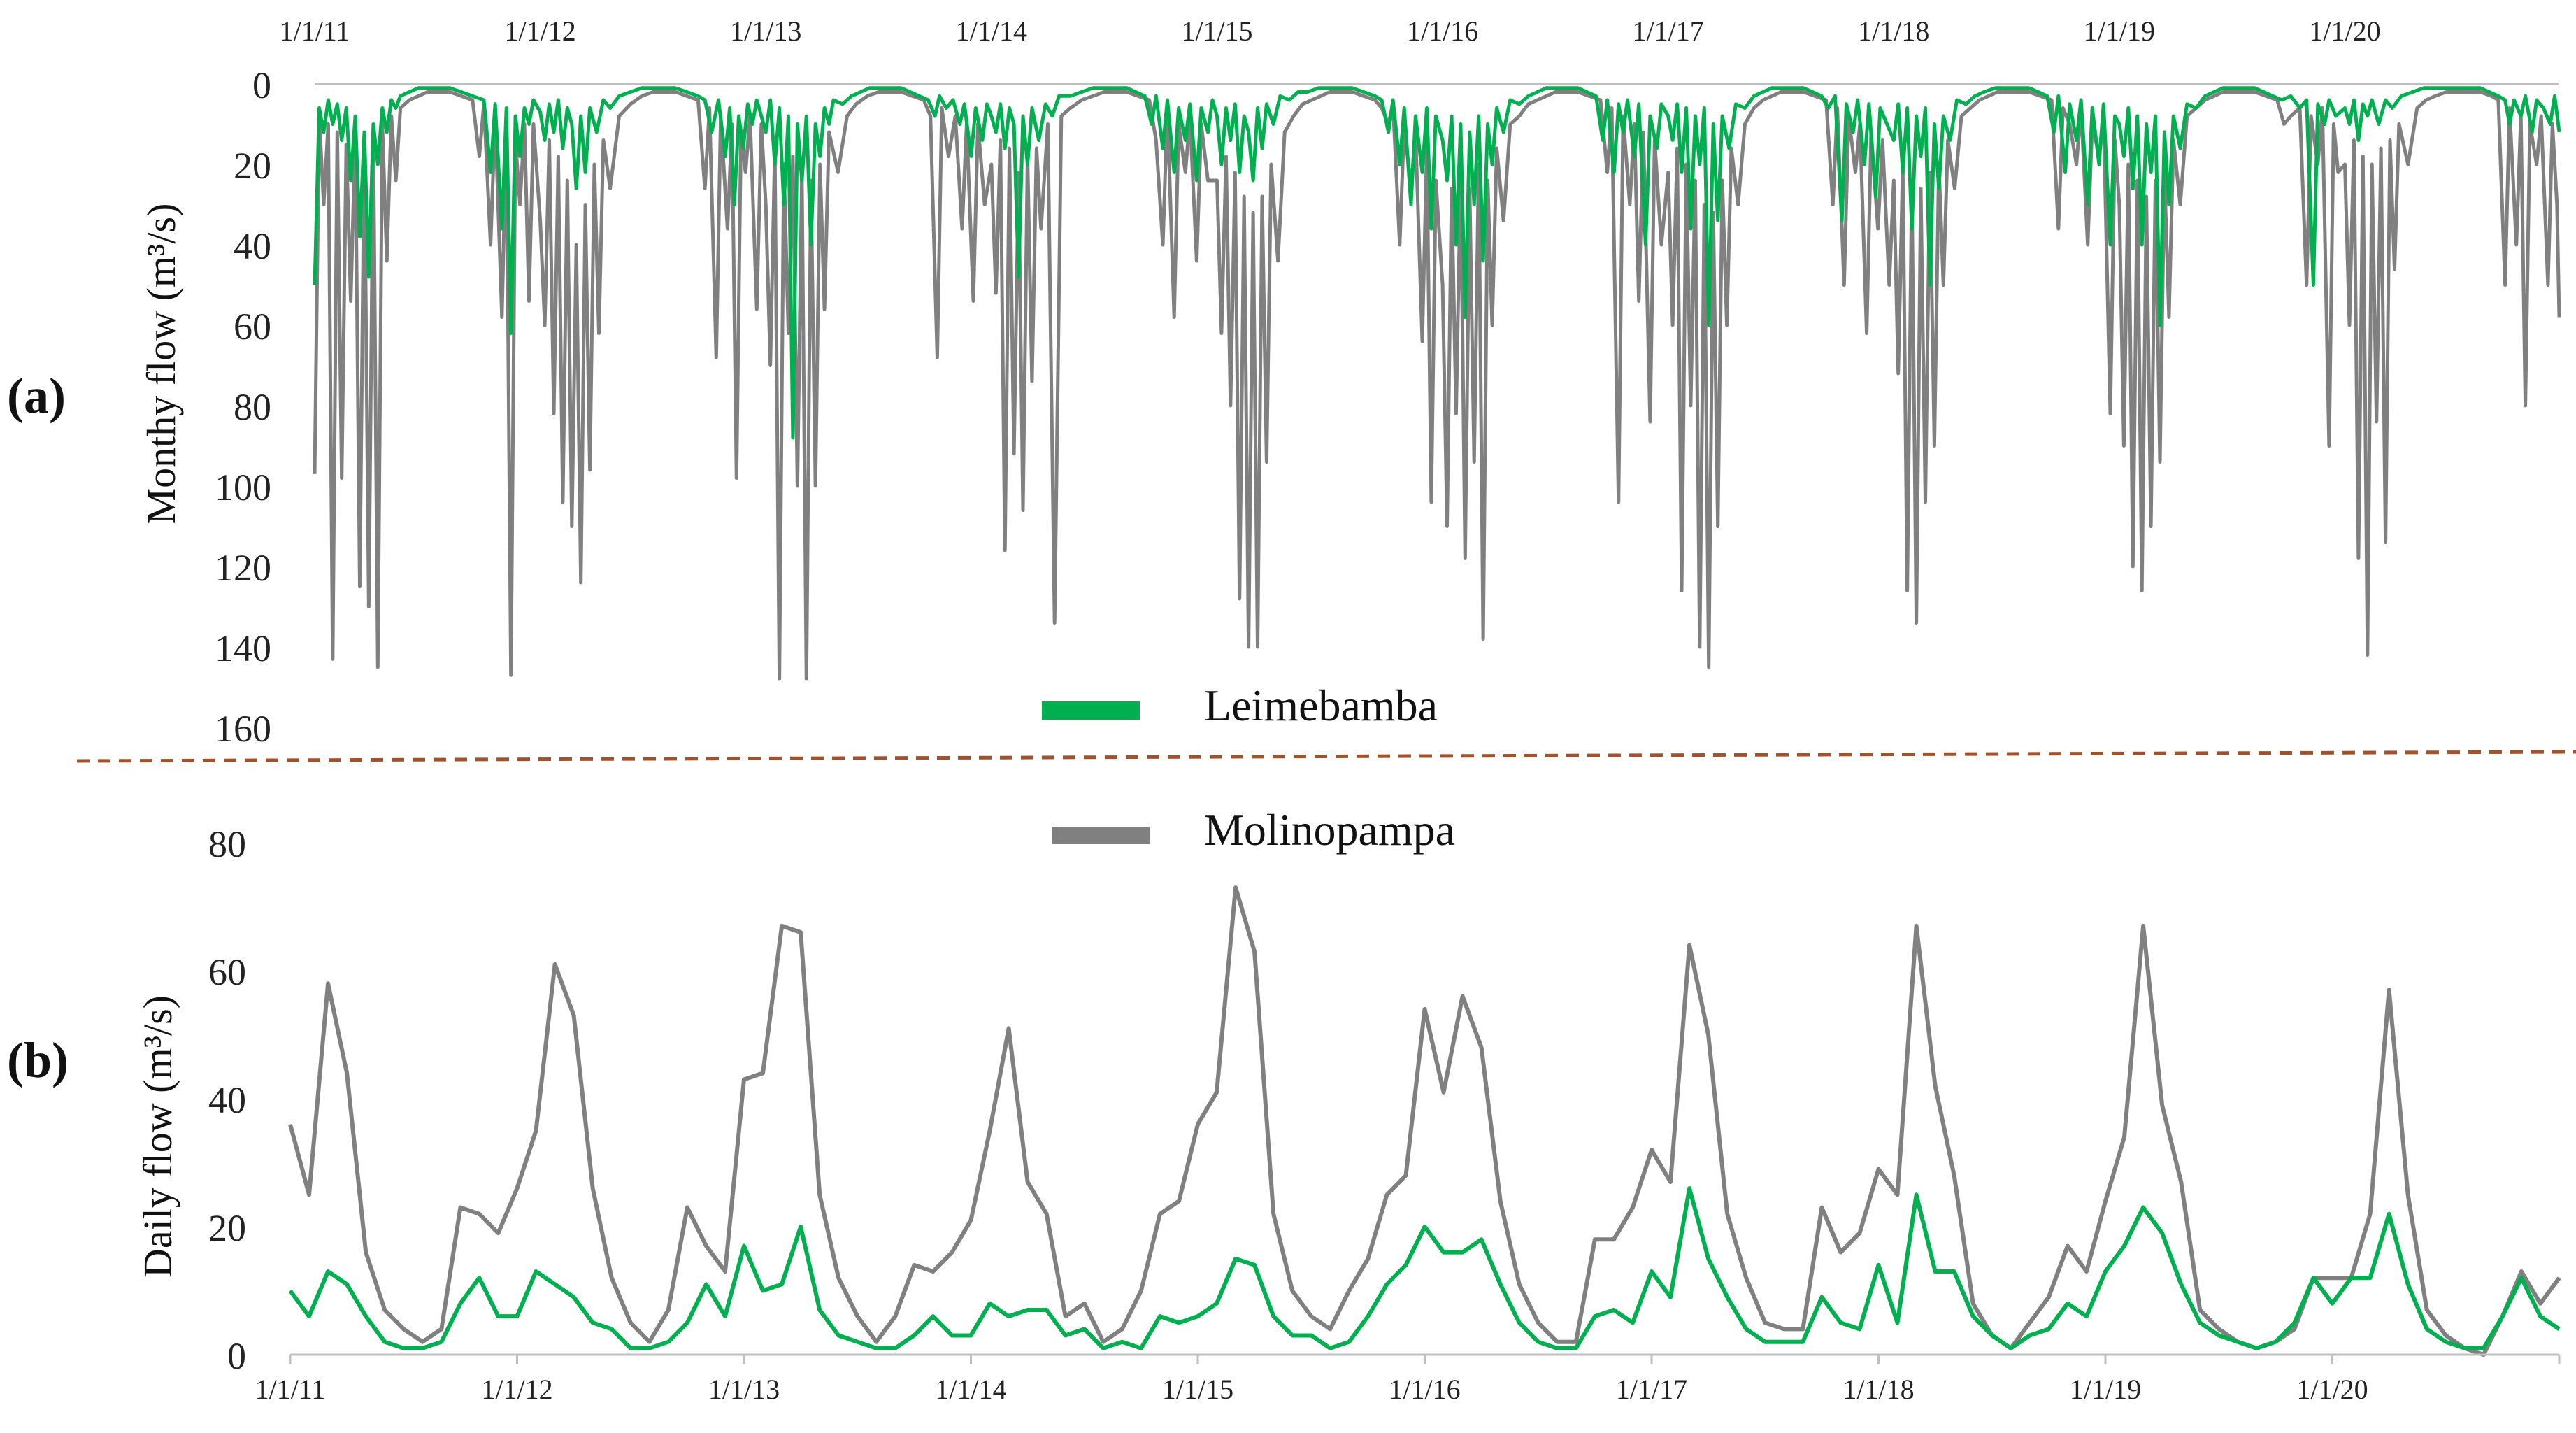 This screenshot has height=1433, width=2576. I want to click on panel-a-y-tick-0: 0, so click(261, 85).